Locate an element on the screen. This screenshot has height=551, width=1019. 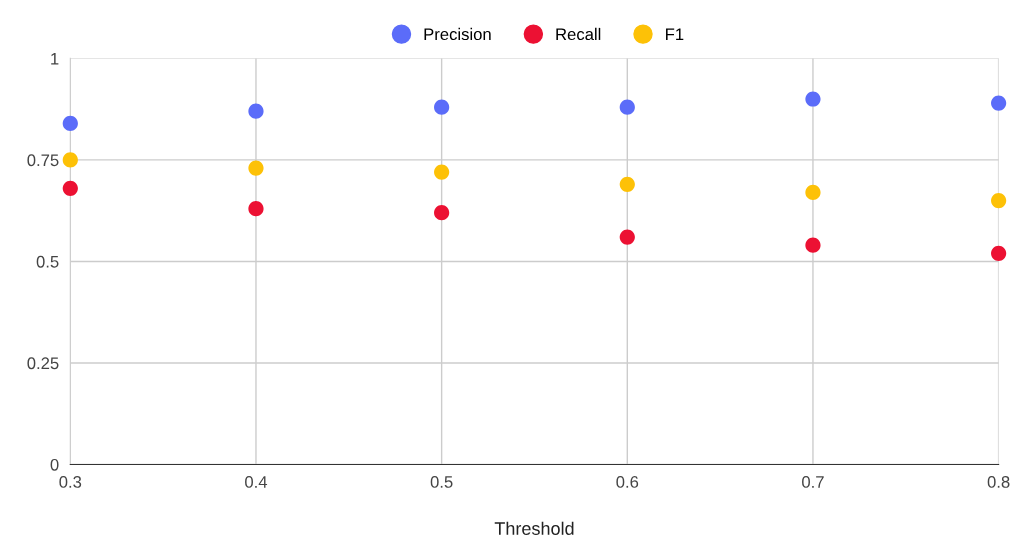
y-tick-label: 0.25 is located at coordinates (43, 363).